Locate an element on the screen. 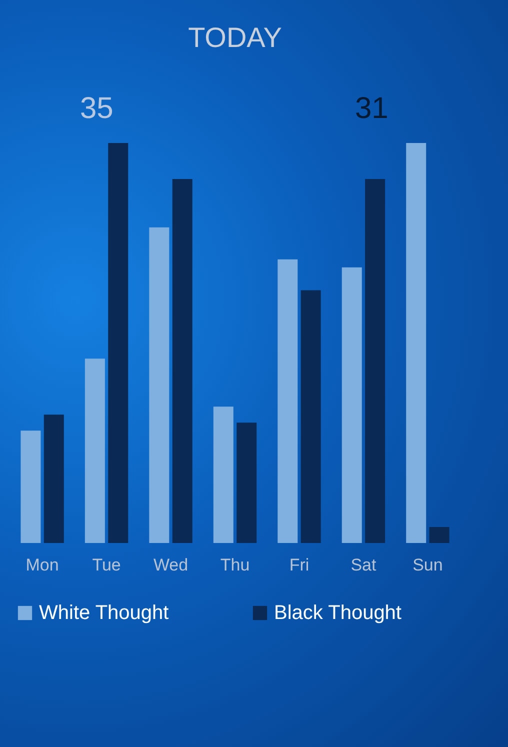 The width and height of the screenshot is (508, 747). chart-title: TODAY is located at coordinates (235, 37).